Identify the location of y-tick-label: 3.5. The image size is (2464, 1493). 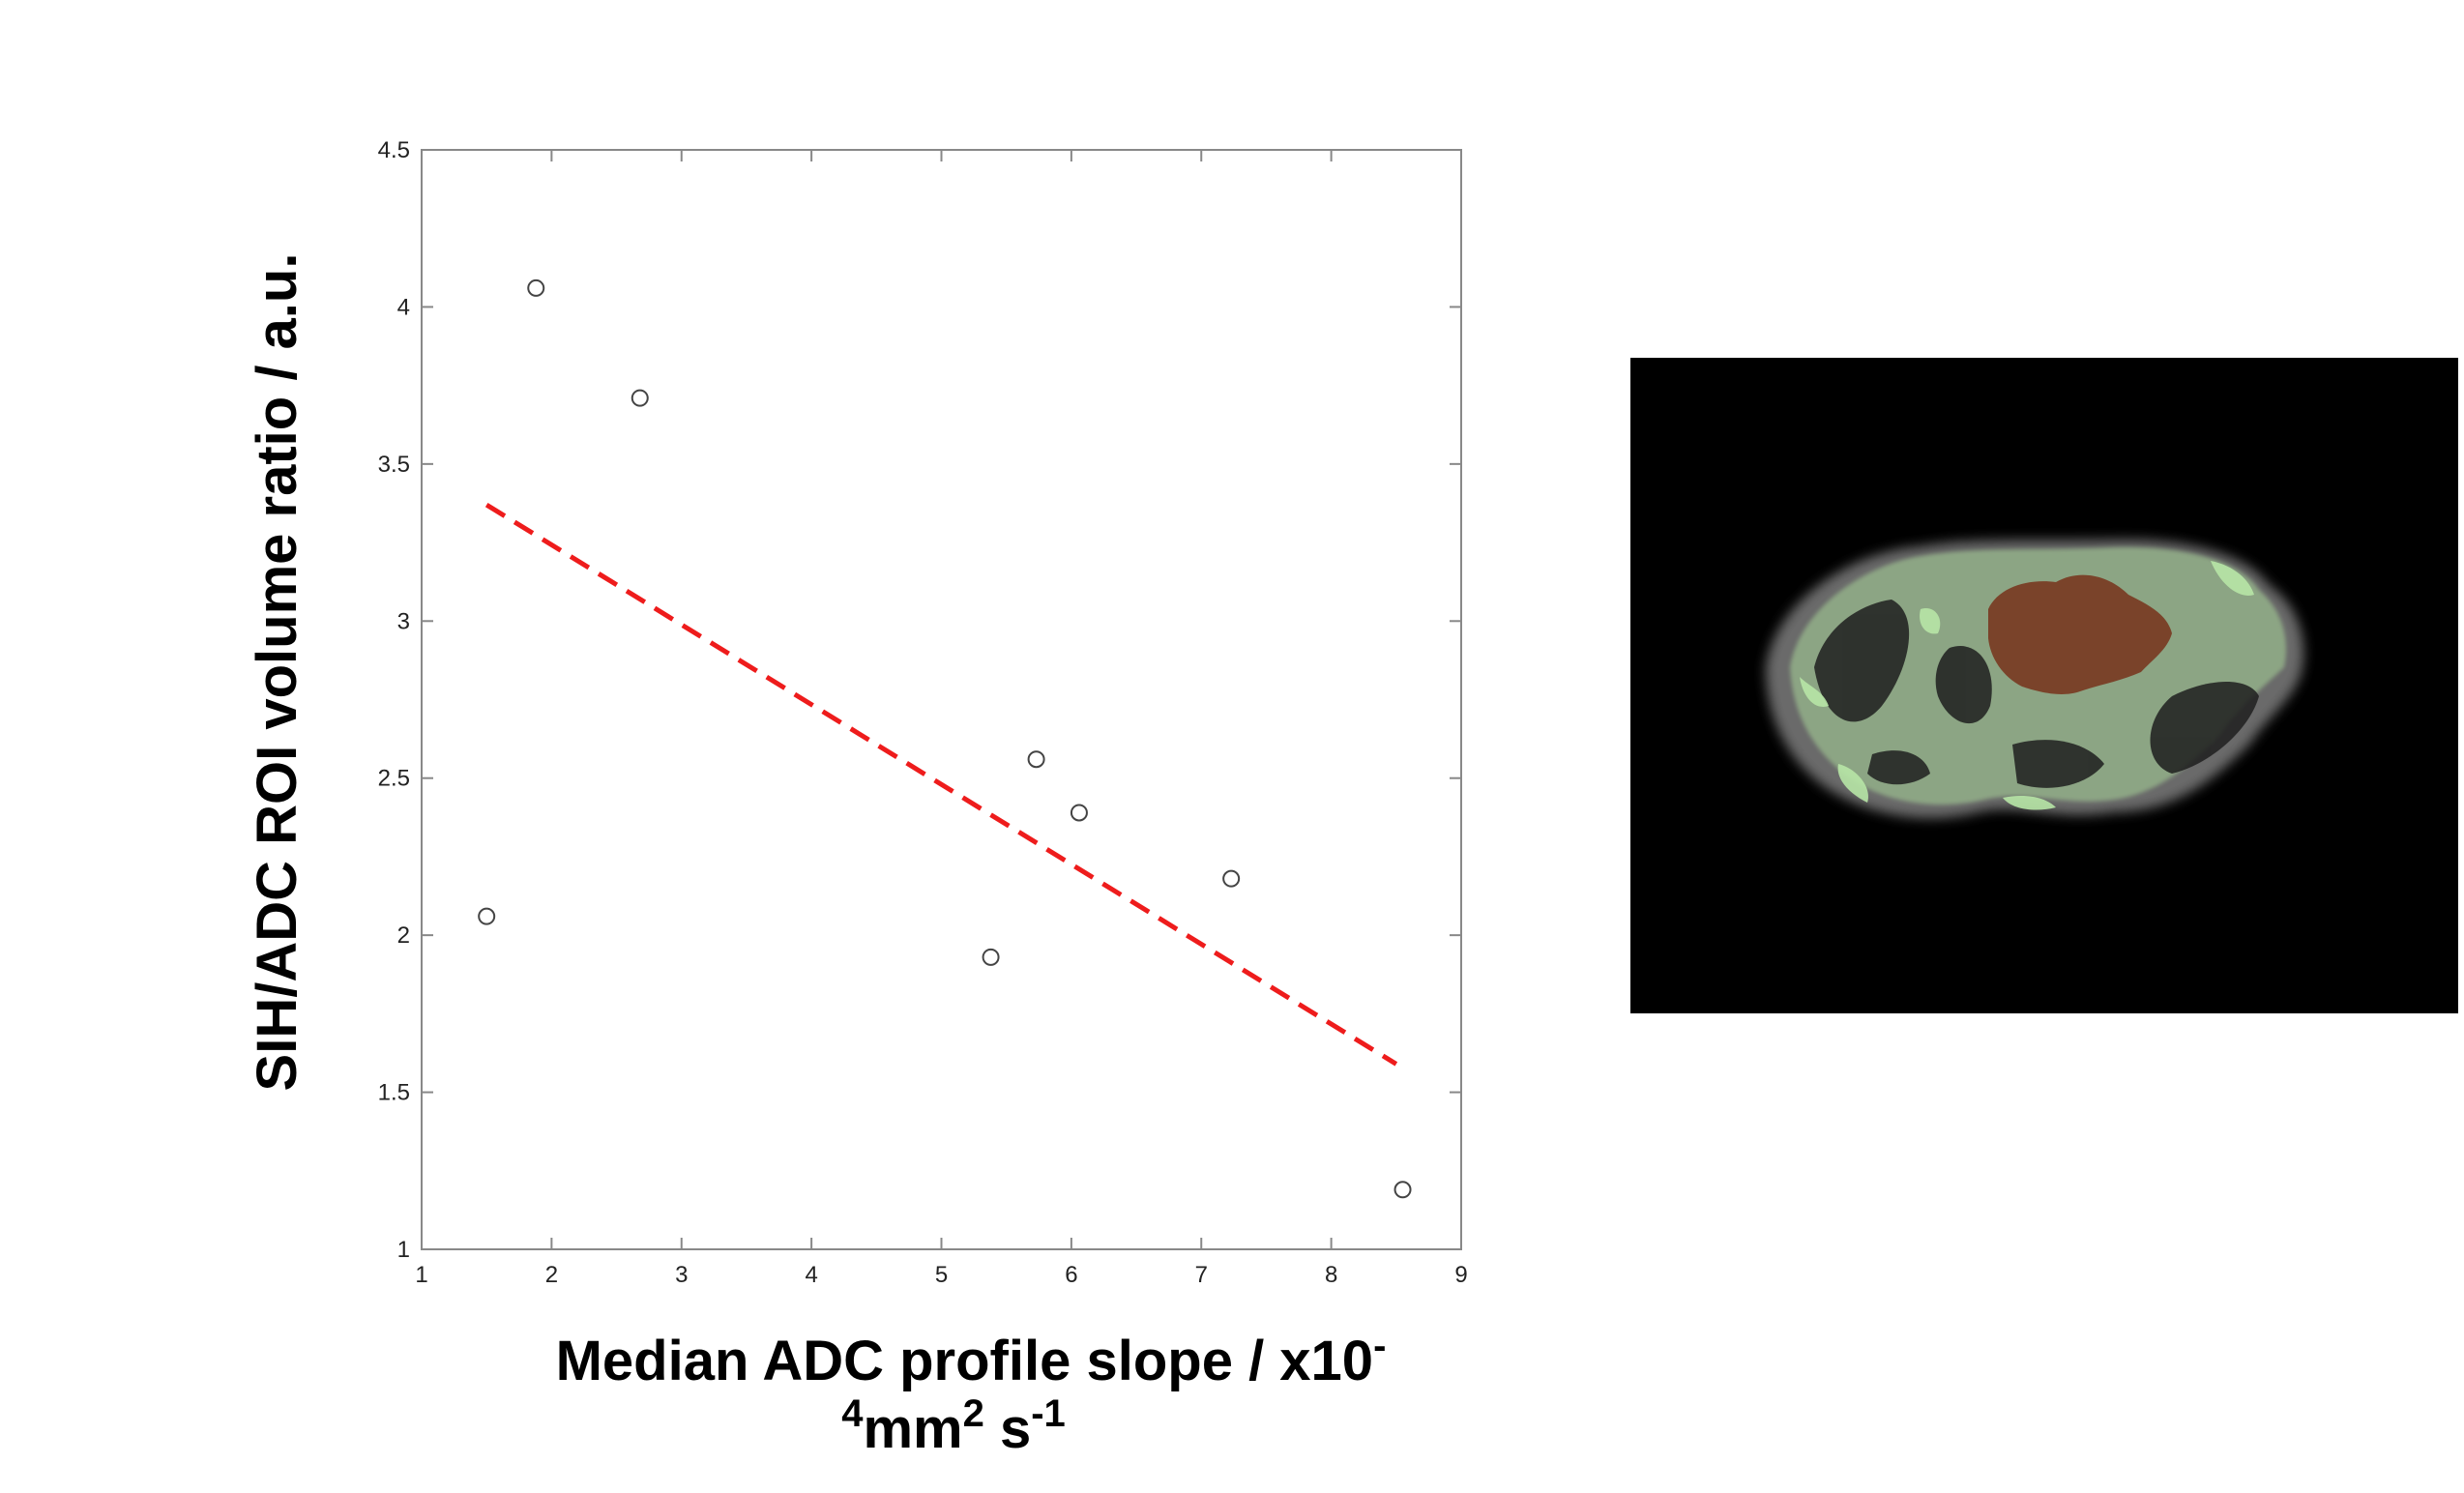
(394, 465).